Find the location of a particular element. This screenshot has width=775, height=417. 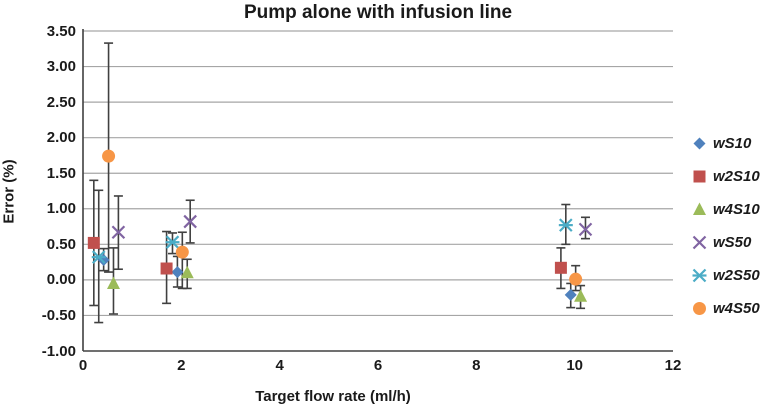

legend-item: w4S50 is located at coordinates (725, 308).